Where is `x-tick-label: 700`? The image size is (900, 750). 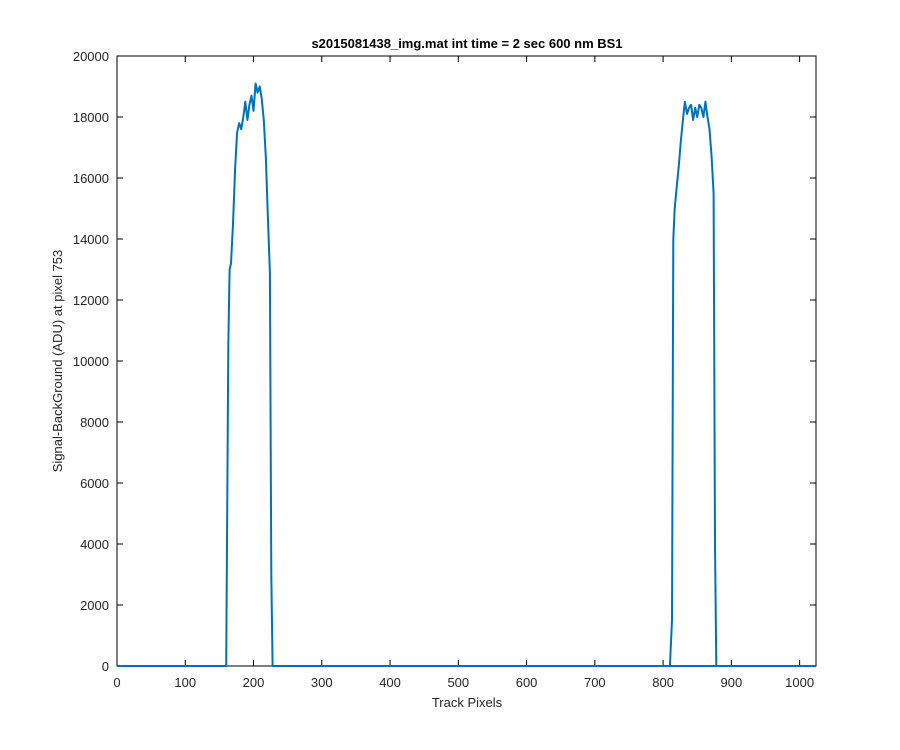
x-tick-label: 700 is located at coordinates (595, 682).